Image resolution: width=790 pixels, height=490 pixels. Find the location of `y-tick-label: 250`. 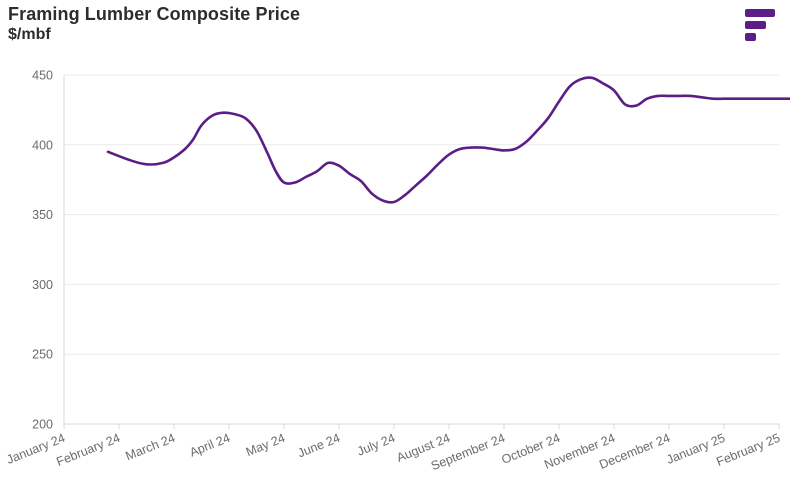

y-tick-label: 250 is located at coordinates (42, 355).